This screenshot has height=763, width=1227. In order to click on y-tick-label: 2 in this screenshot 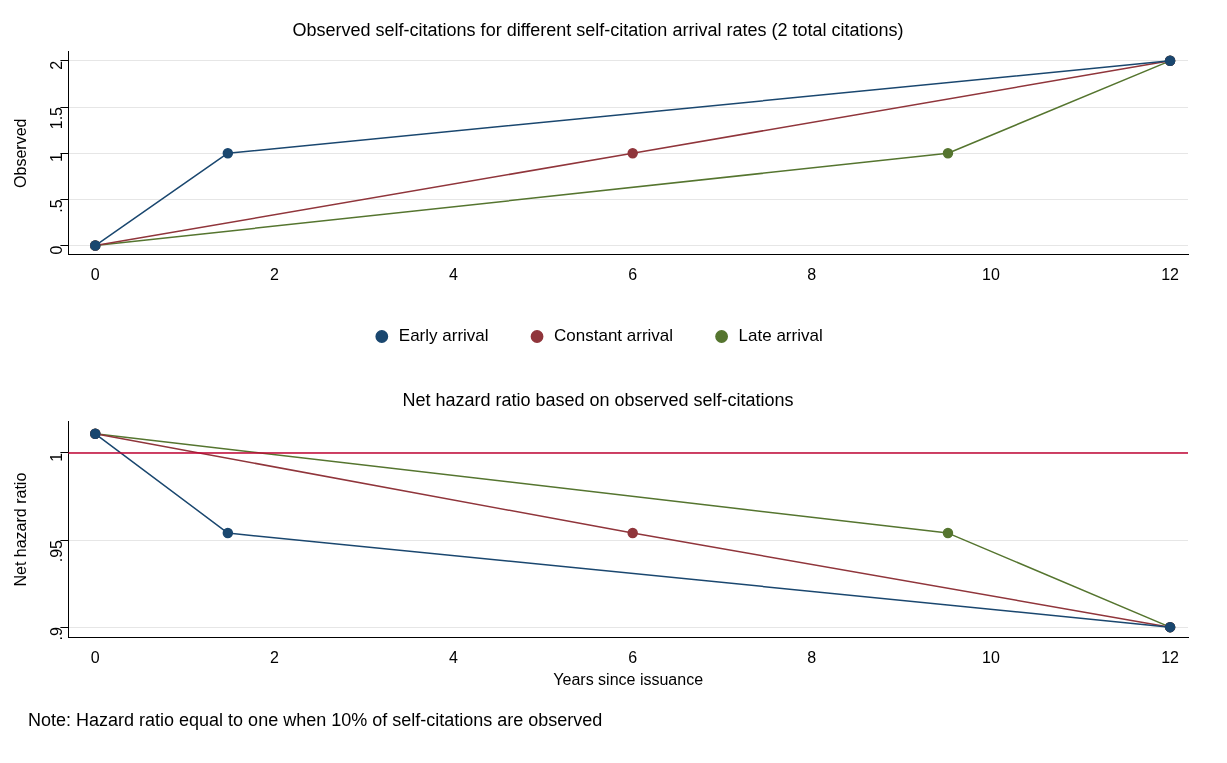, I will do `click(56, 65)`.